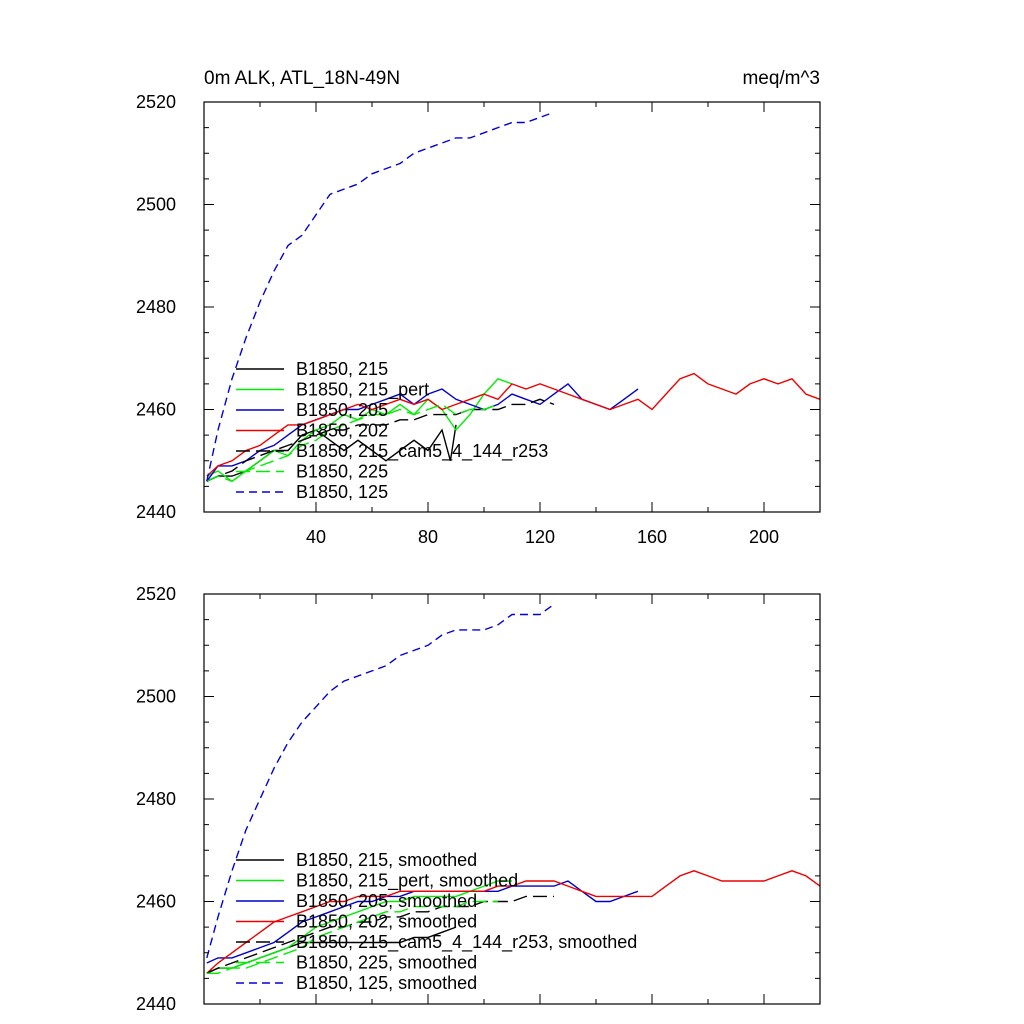 The height and width of the screenshot is (1024, 1024). What do you see at coordinates (422, 451) in the screenshot?
I see `legend-label: B1850, 215_cam5_4_144_r253` at bounding box center [422, 451].